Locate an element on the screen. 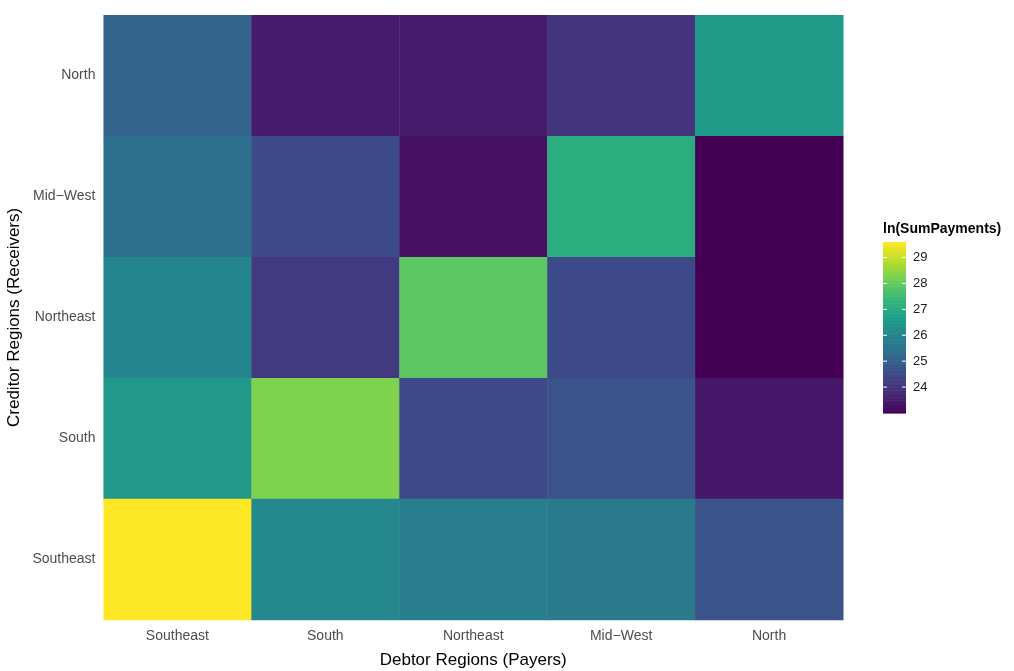  color-bar-label: 25 is located at coordinates (920, 360).